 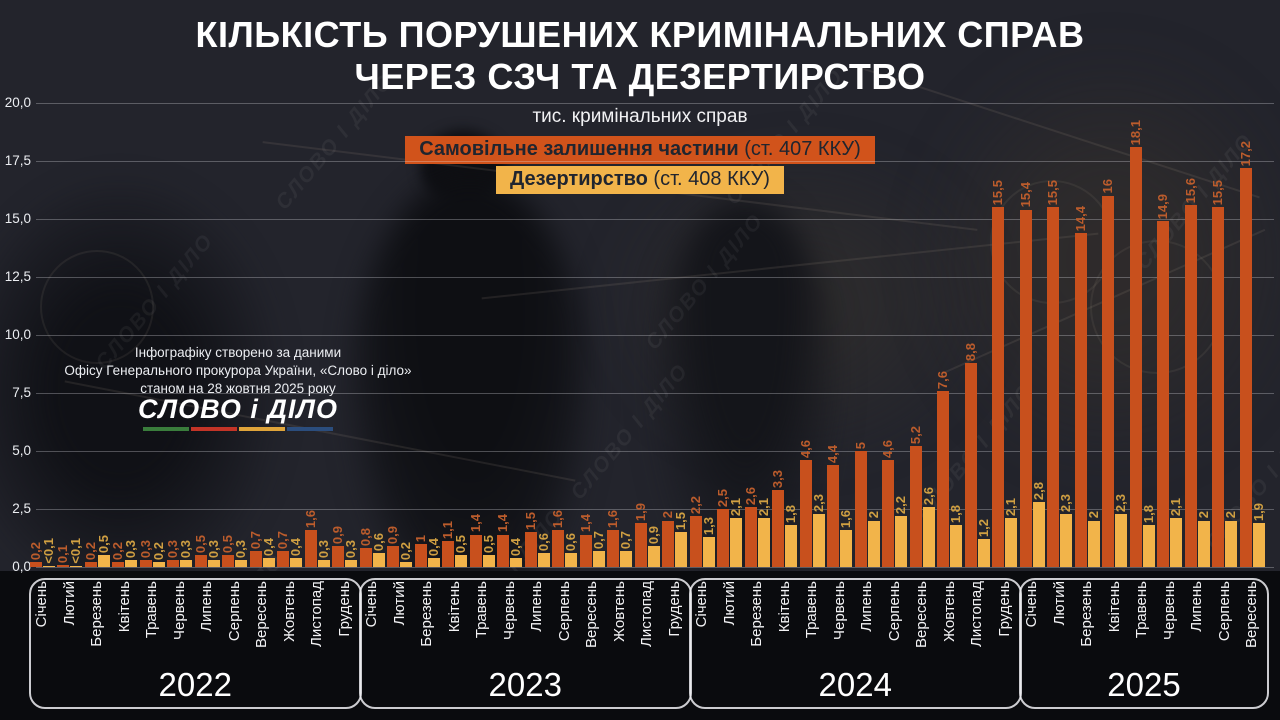 What do you see at coordinates (695, 504) in the screenshot?
I see `bar-value-label: 2,2` at bounding box center [695, 504].